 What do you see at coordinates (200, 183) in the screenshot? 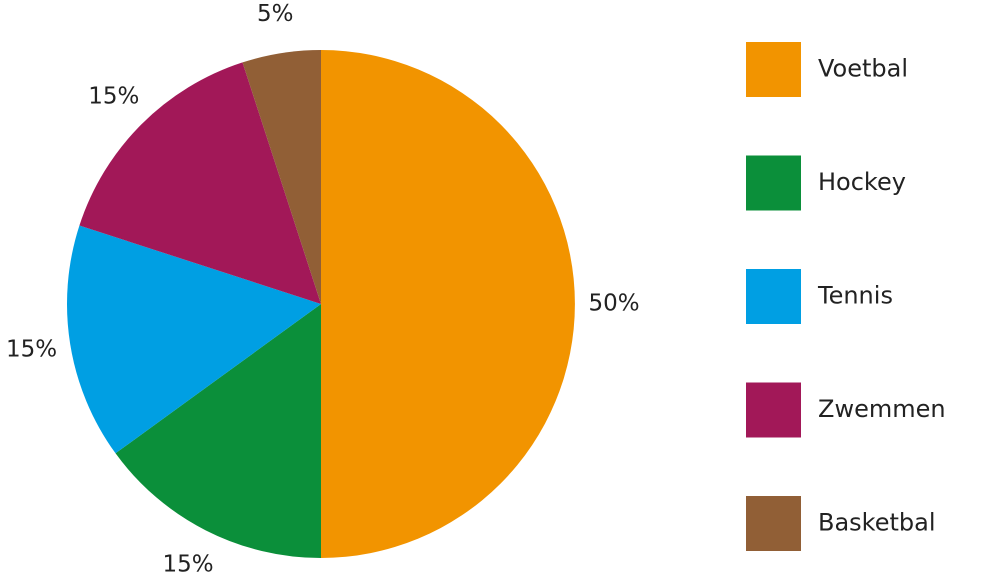
I see `pie-slice-zwemmen` at bounding box center [200, 183].